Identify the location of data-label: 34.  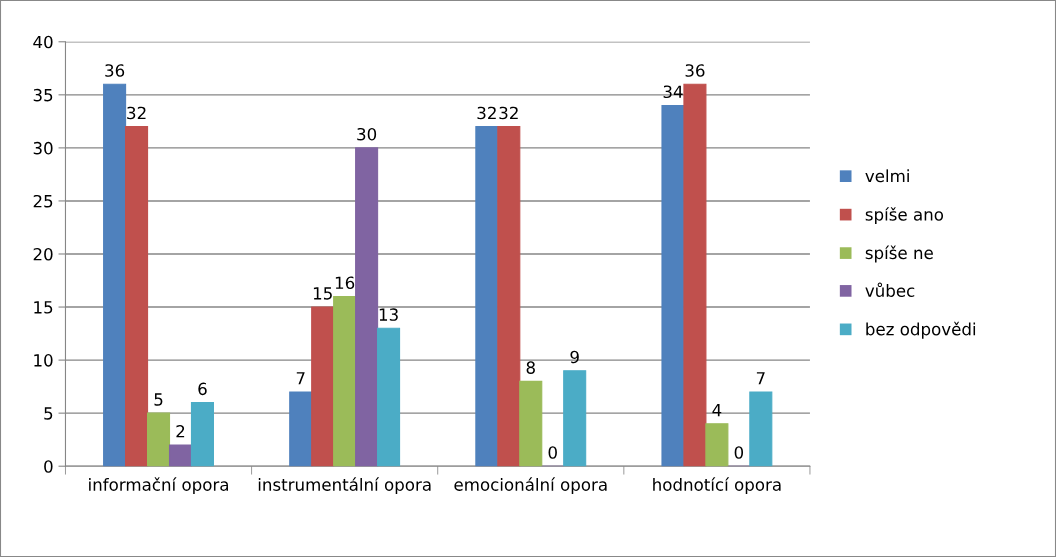
(673, 92).